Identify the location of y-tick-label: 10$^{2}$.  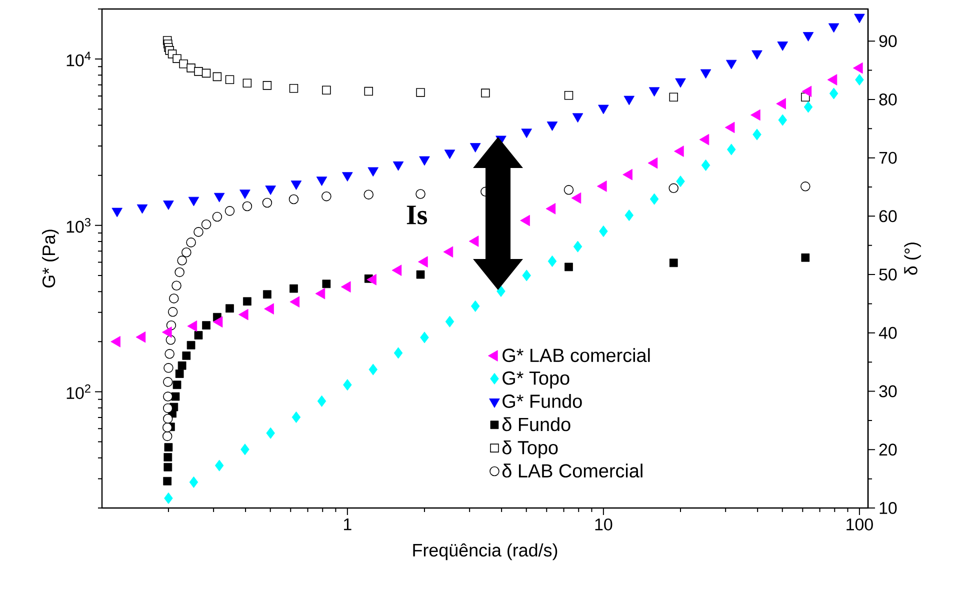
(78, 392).